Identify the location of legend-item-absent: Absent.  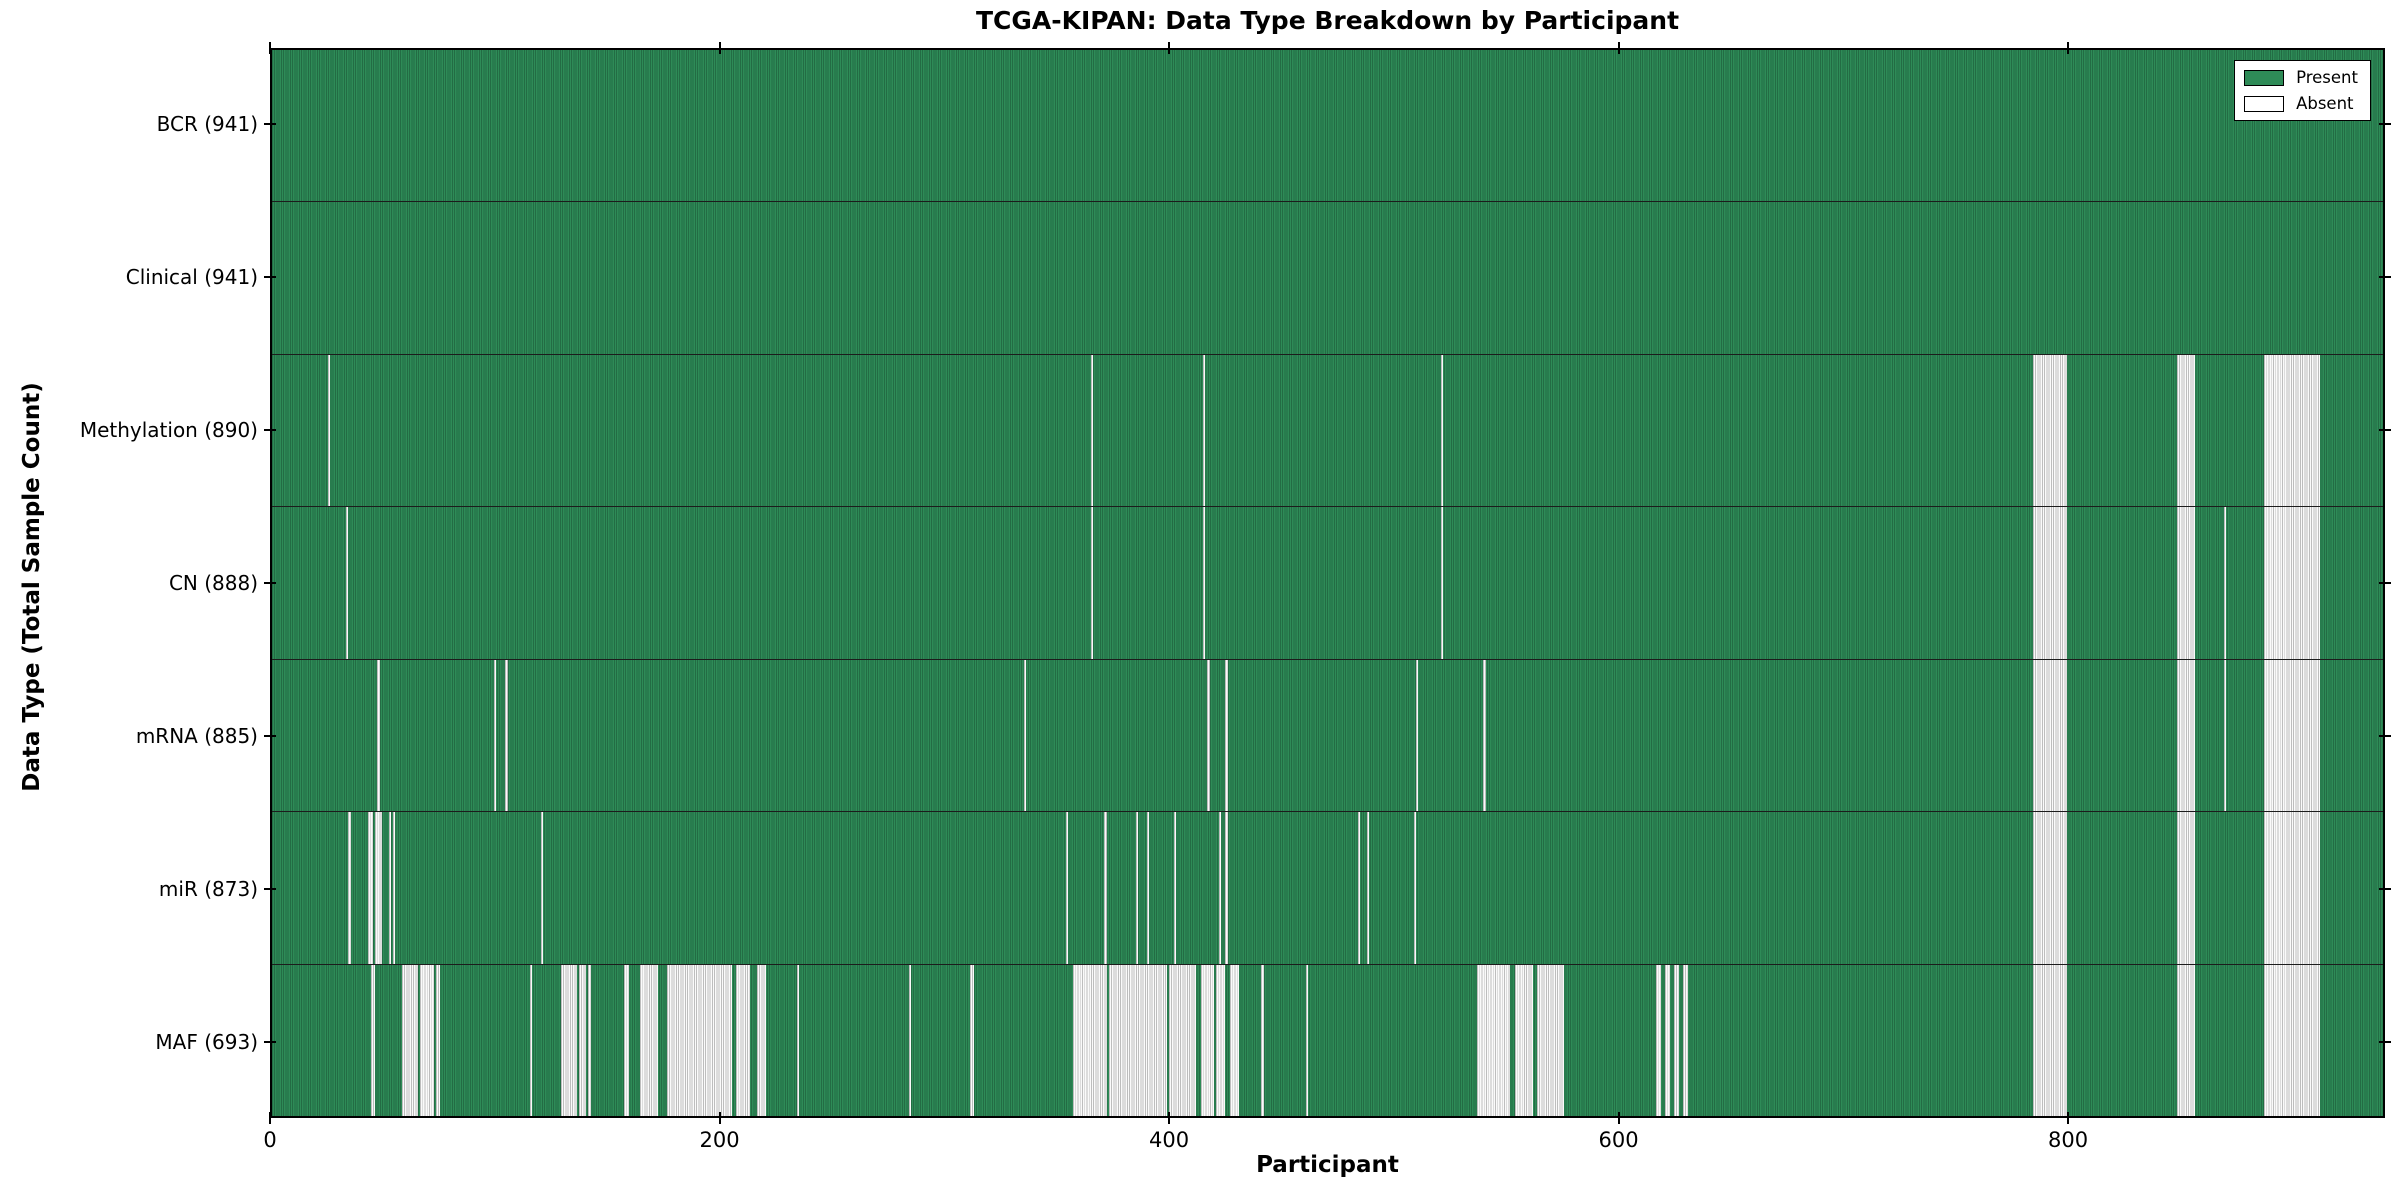
(2301, 103).